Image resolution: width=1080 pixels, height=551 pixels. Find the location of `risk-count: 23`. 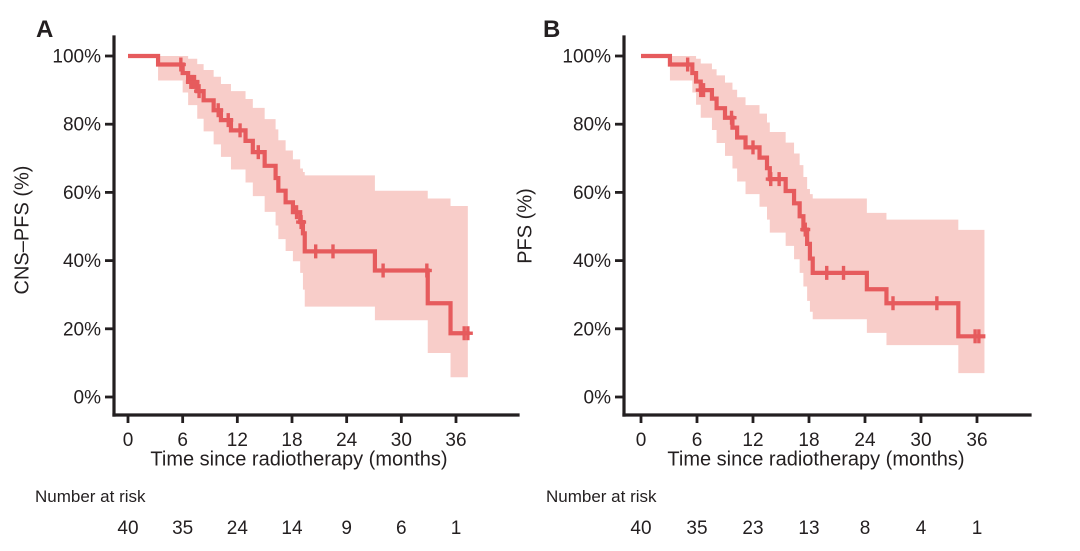

risk-count: 23 is located at coordinates (752, 528).